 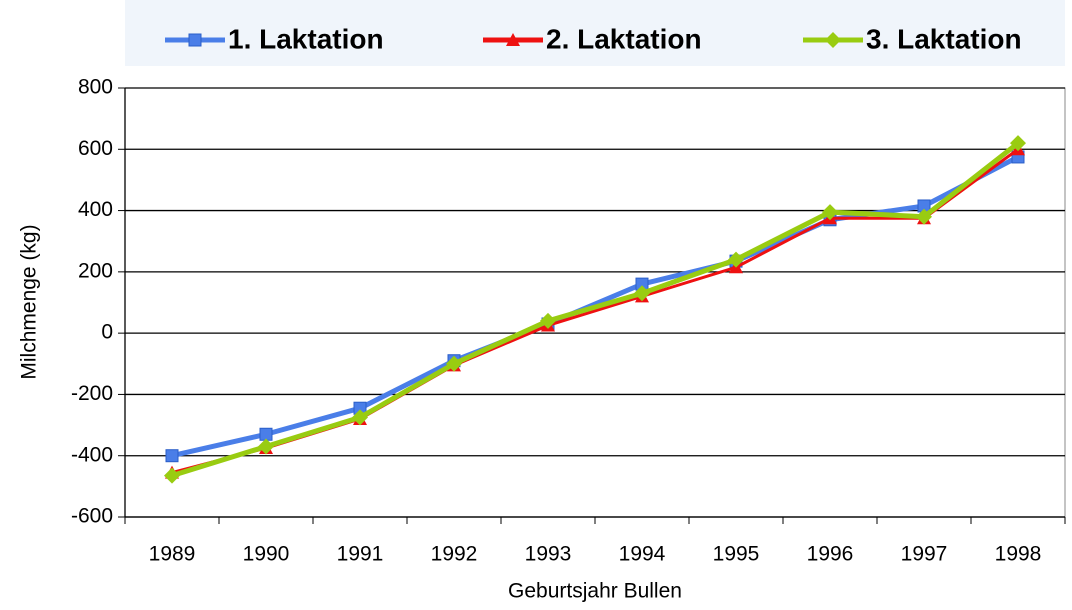 What do you see at coordinates (92, 454) in the screenshot?
I see `y-tick-label: -400` at bounding box center [92, 454].